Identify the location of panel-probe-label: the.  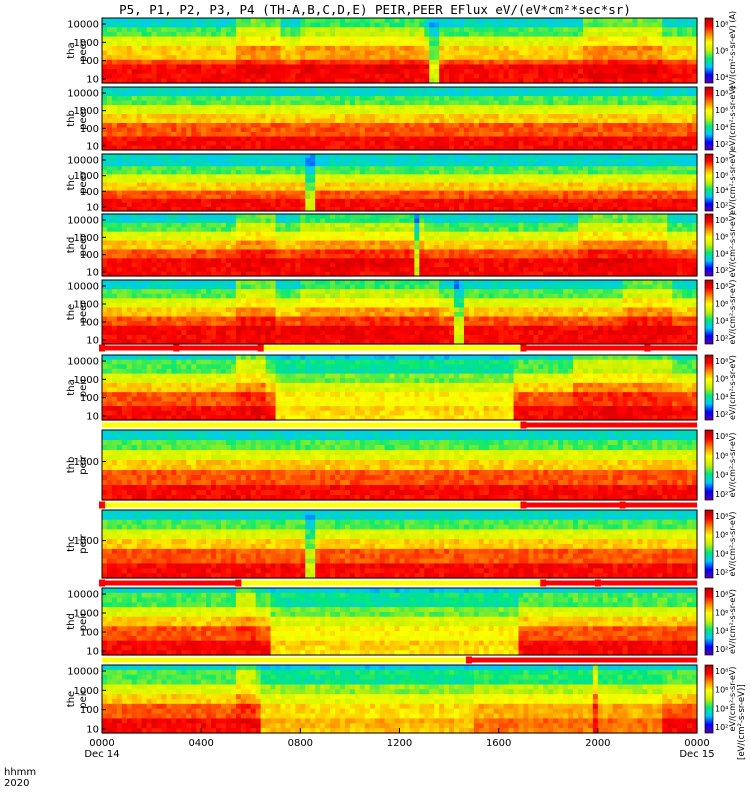
(71, 699).